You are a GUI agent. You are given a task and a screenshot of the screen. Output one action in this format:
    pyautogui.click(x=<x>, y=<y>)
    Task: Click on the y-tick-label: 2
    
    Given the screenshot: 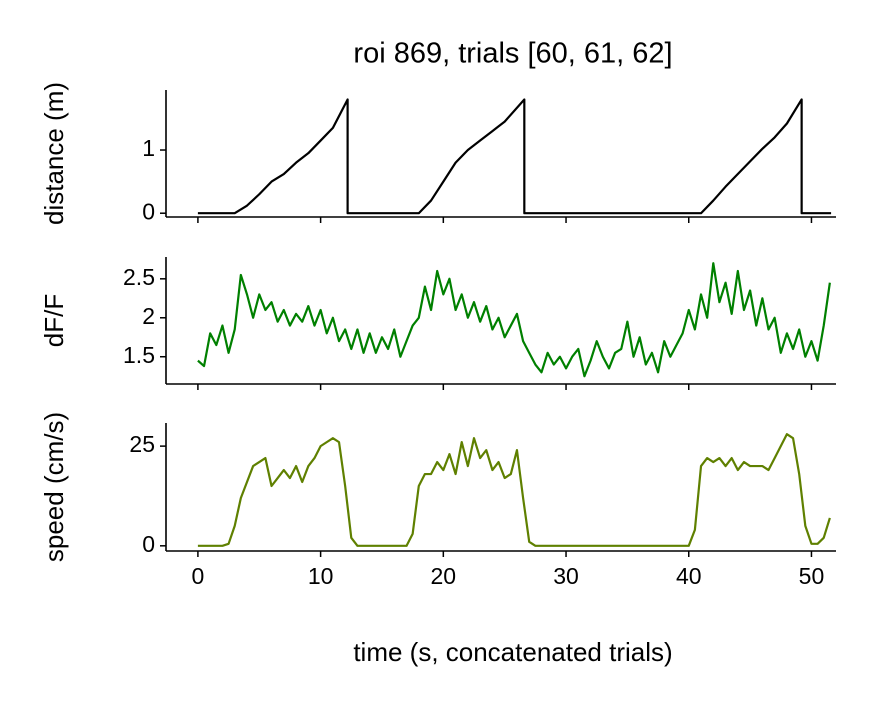 What is the action you would take?
    pyautogui.click(x=148, y=316)
    